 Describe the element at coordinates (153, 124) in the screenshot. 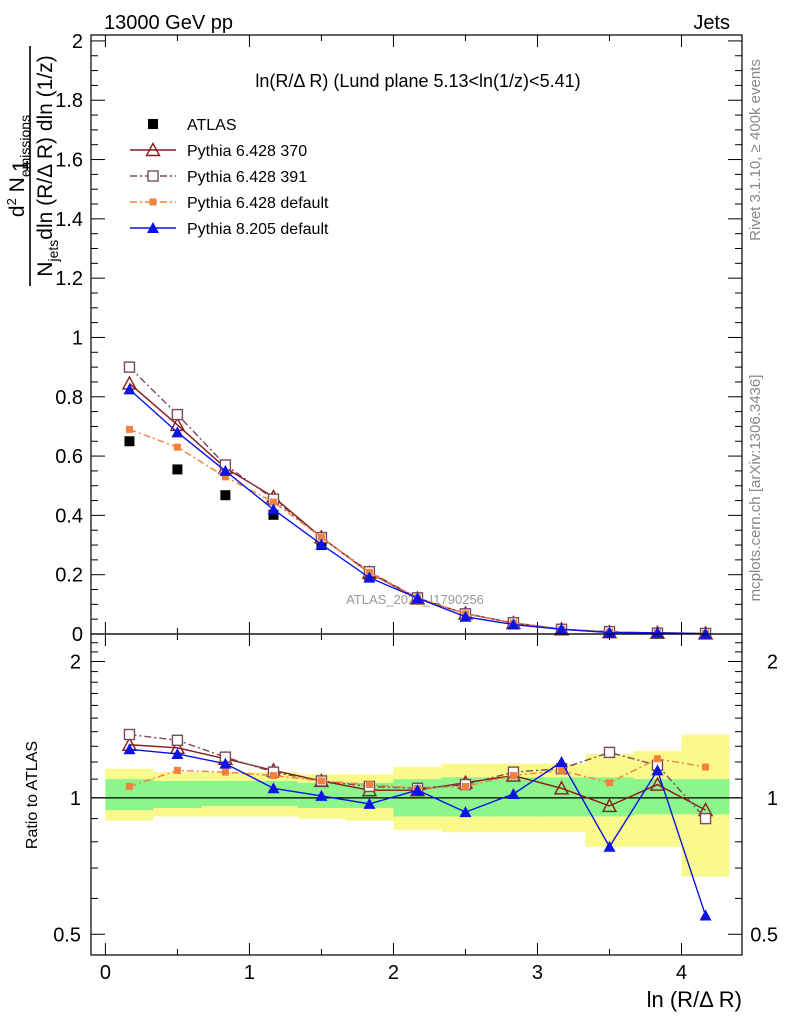

I see `legend-marker-data` at that location.